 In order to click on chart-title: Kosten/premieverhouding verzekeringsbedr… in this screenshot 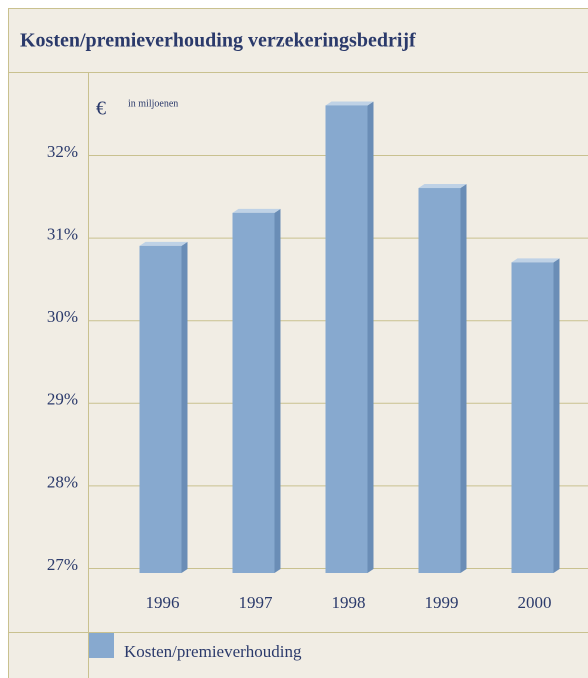, I will do `click(218, 41)`.